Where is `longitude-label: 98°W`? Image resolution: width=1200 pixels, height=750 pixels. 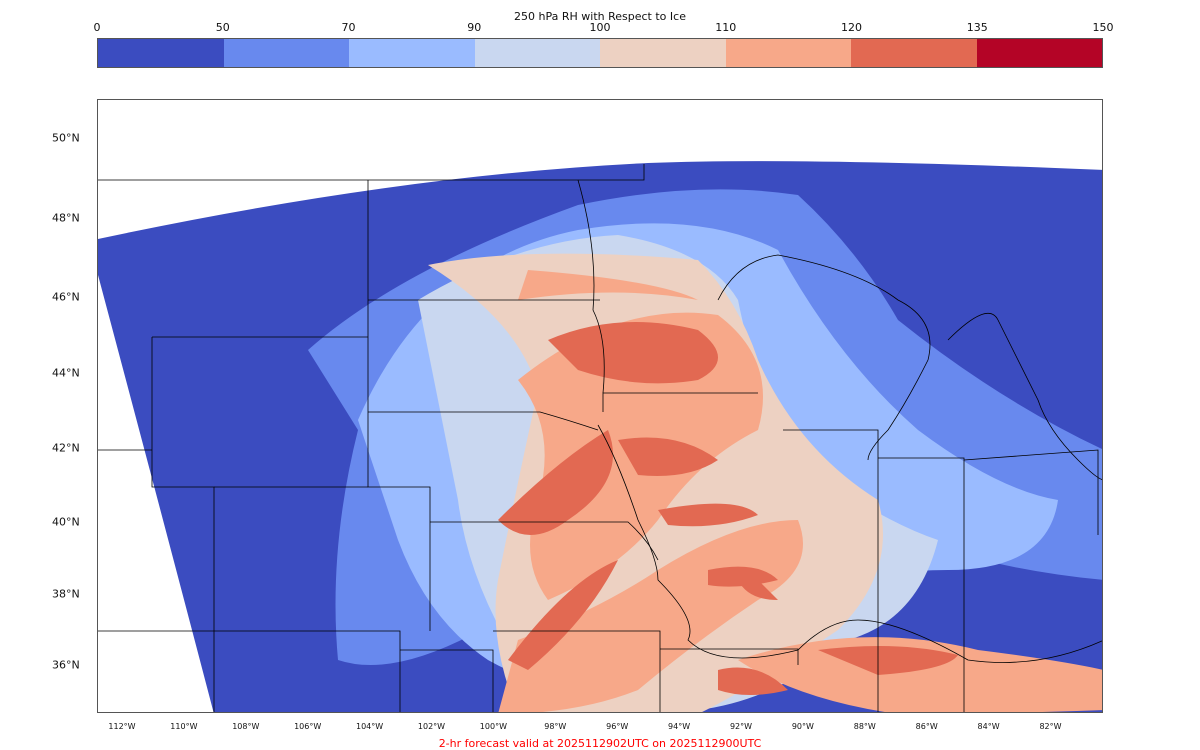 longitude-label: 98°W is located at coordinates (555, 726).